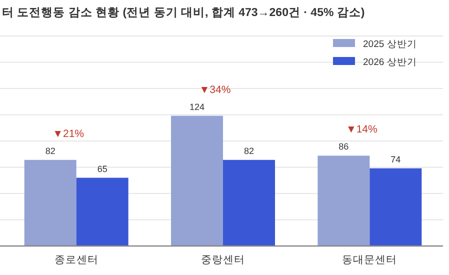 This screenshot has width=449, height=275. I want to click on annotation: ▼34%, so click(215, 90).